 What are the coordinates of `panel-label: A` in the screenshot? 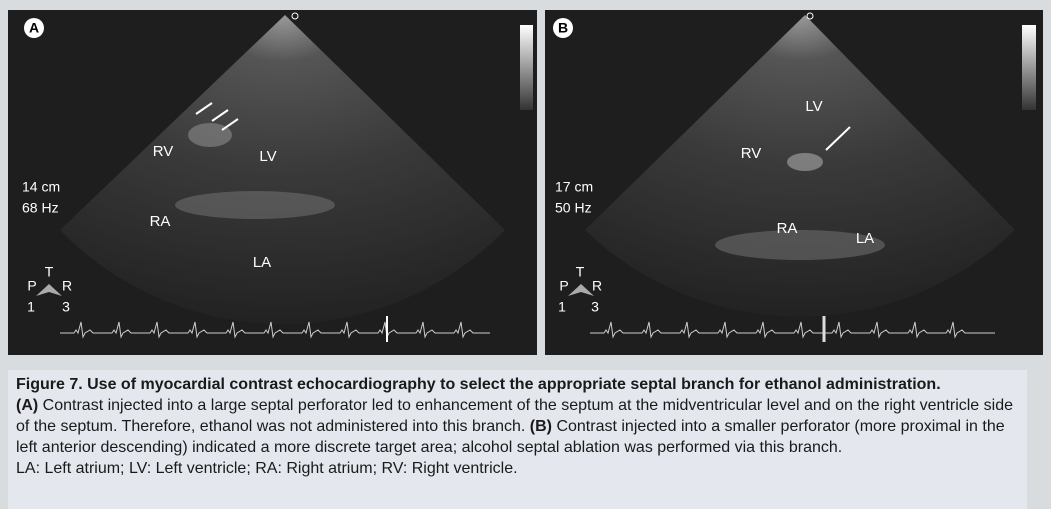 It's located at (34, 28).